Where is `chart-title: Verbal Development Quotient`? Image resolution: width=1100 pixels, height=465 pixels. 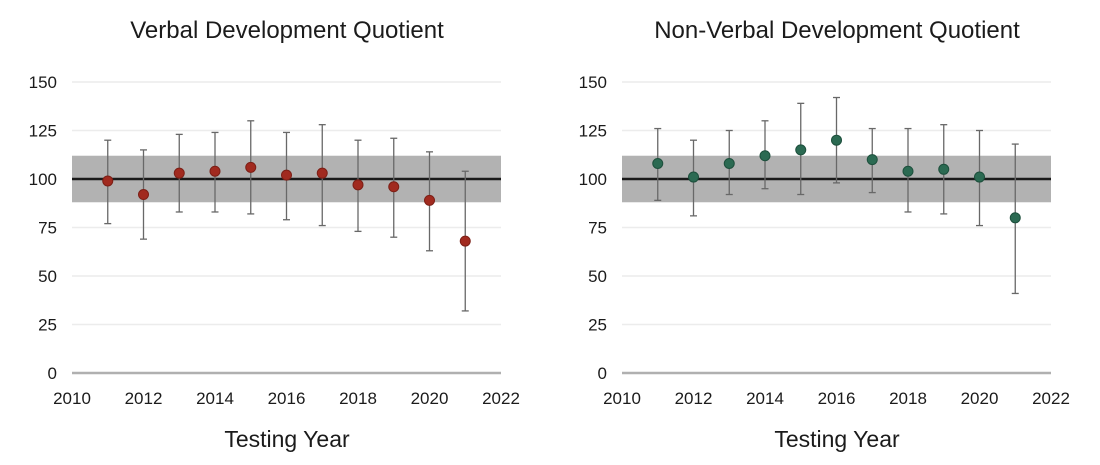
chart-title: Verbal Development Quotient is located at coordinates (287, 30).